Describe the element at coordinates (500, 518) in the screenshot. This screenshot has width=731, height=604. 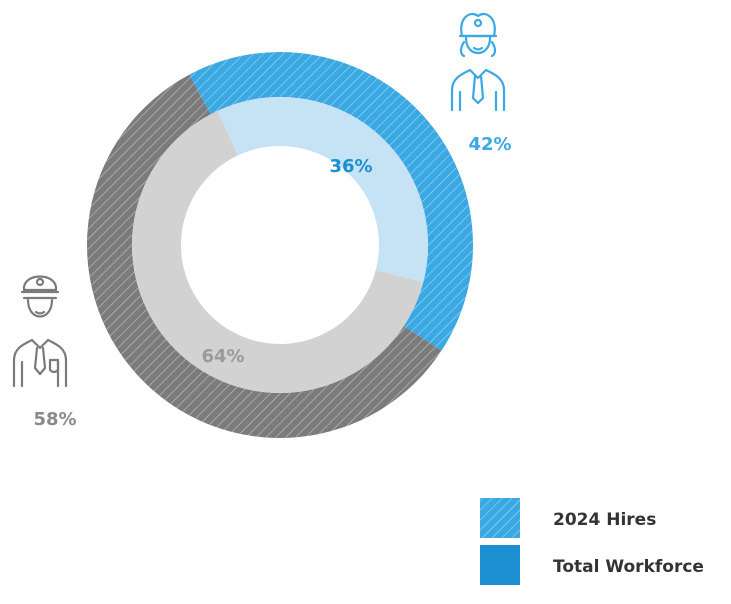
I see `legend-hatch` at that location.